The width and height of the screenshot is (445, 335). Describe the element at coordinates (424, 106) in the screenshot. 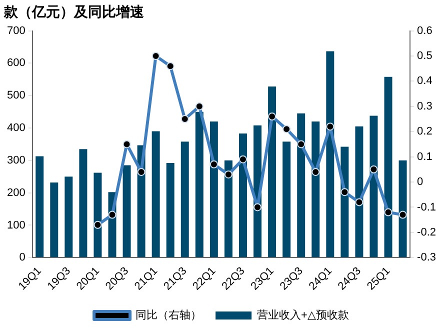

I see `y2-tick-label: 0.3` at that location.